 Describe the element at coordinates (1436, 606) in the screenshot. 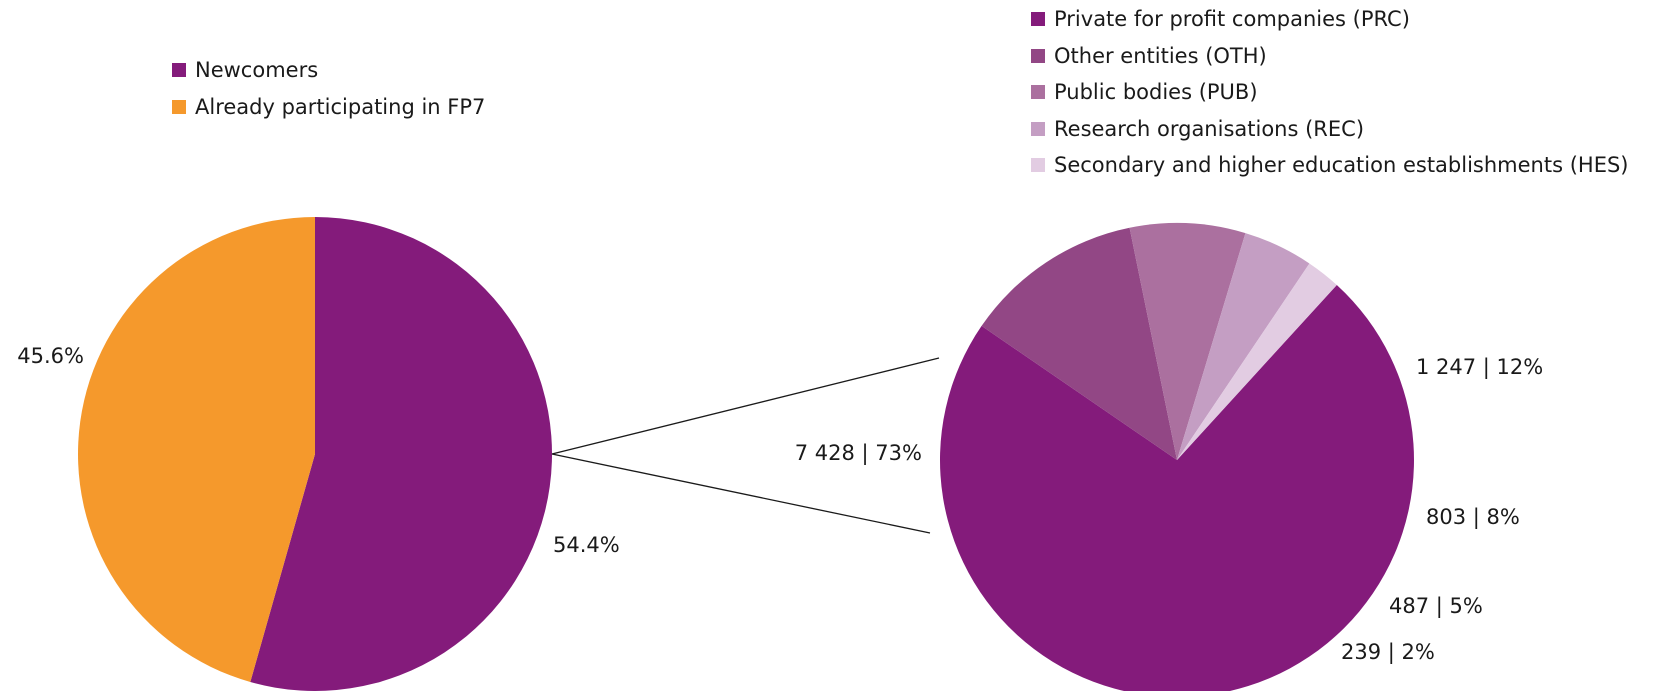

I see `data-label-research-organisations-rec: 487 | 5%` at that location.